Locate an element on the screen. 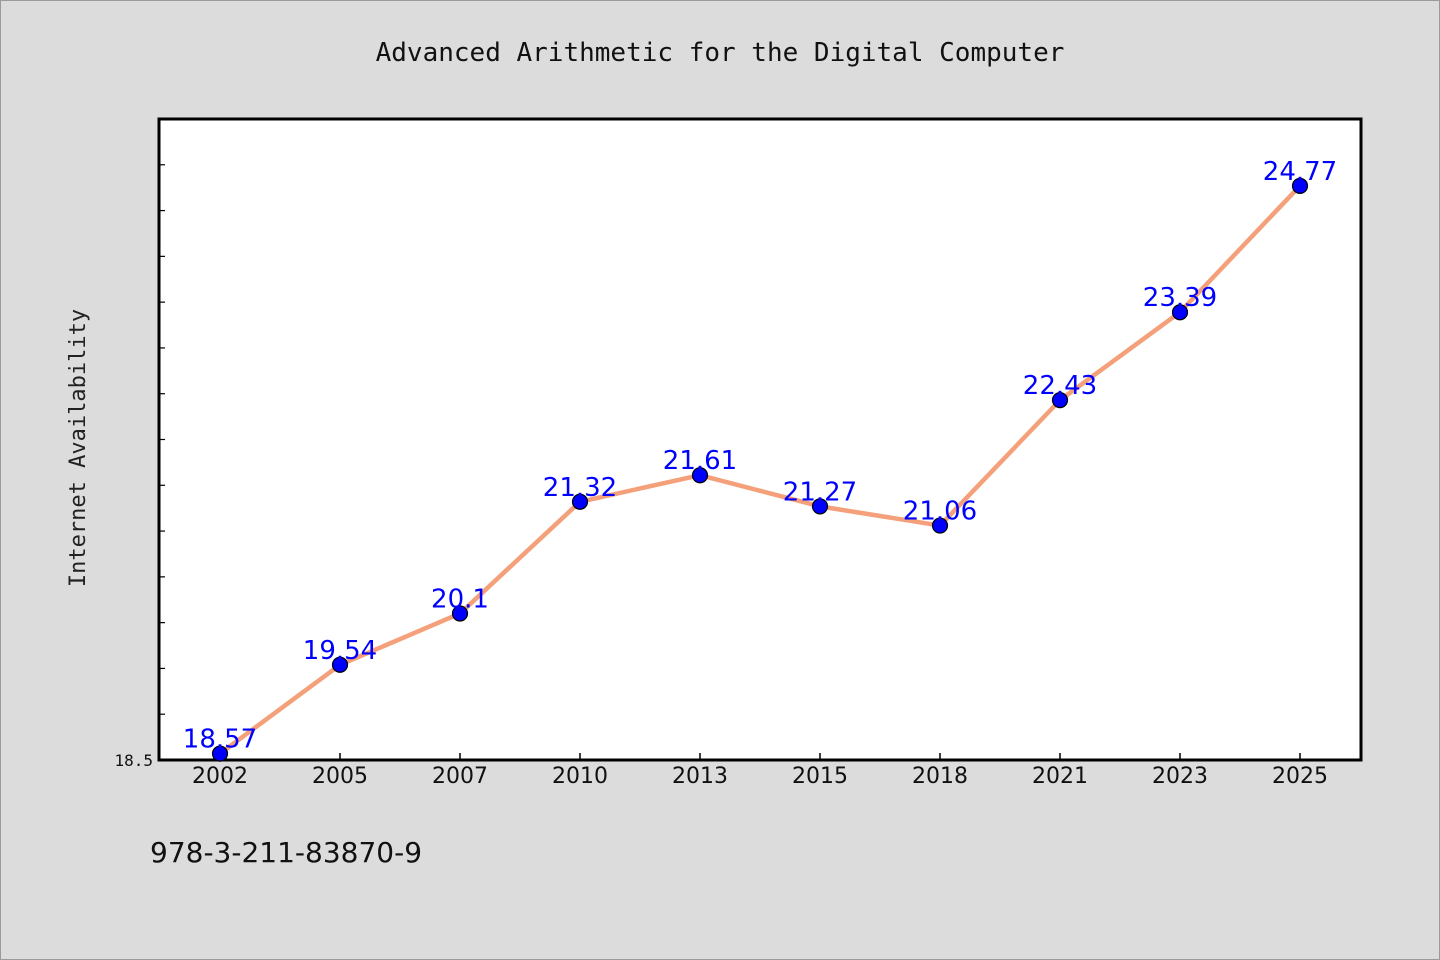  data-label: 21.32 is located at coordinates (580, 488).